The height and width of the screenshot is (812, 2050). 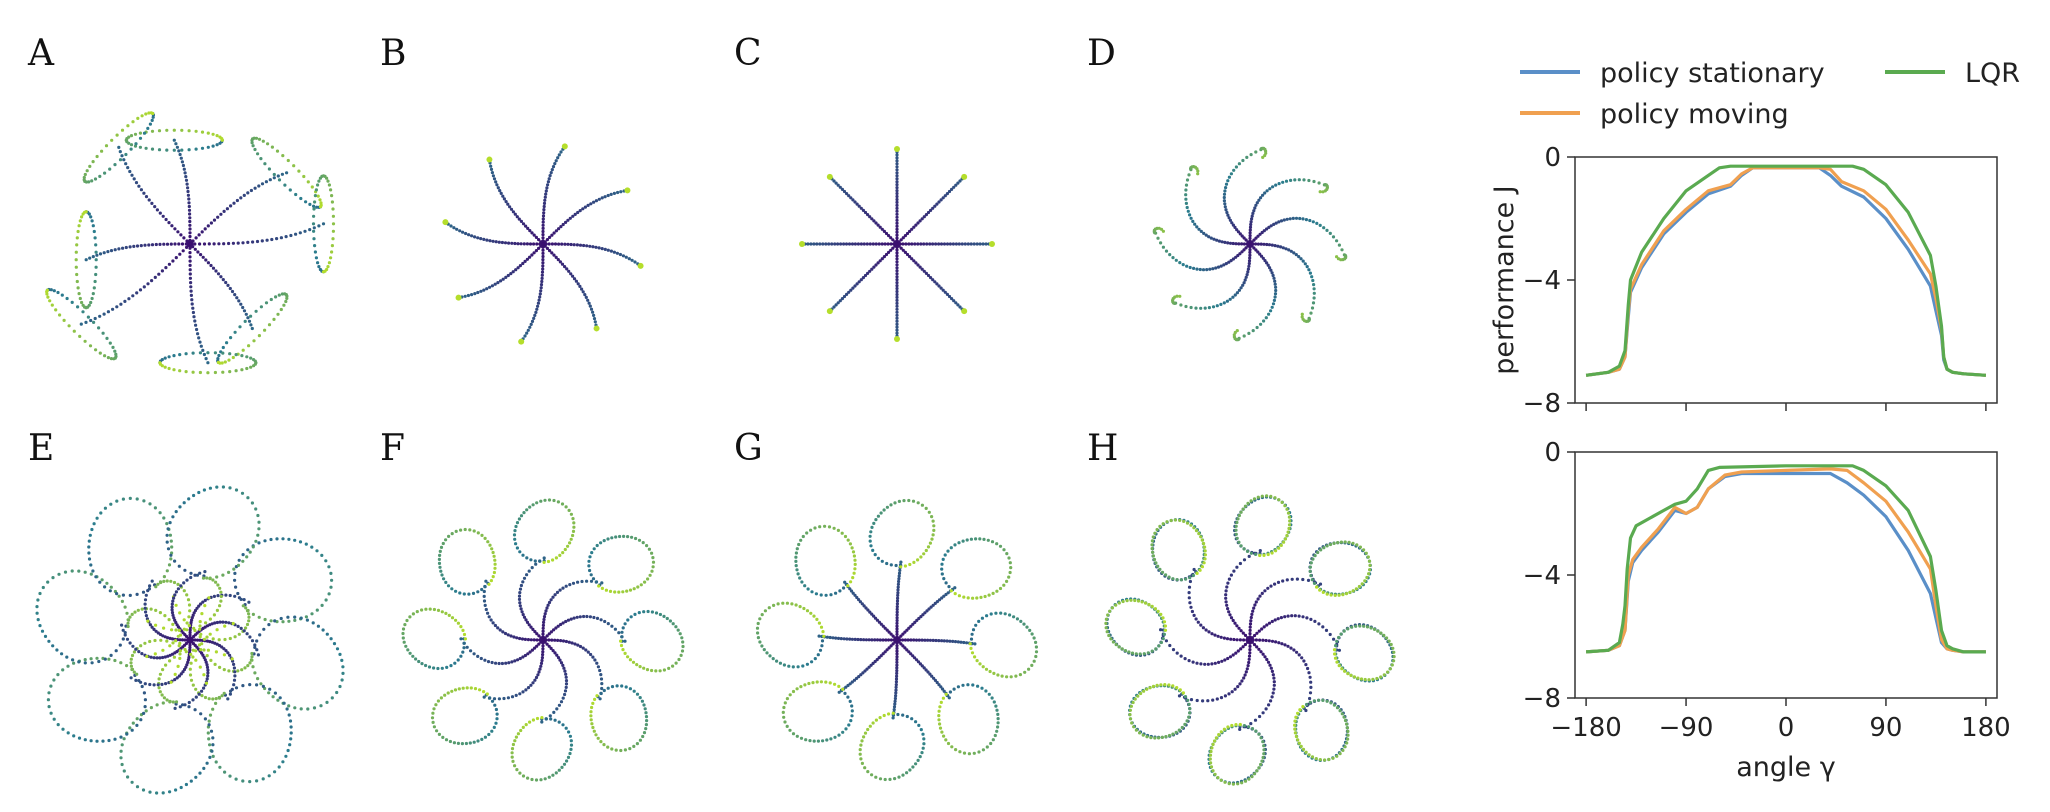 I want to click on trajectory-end, so click(x=521, y=341).